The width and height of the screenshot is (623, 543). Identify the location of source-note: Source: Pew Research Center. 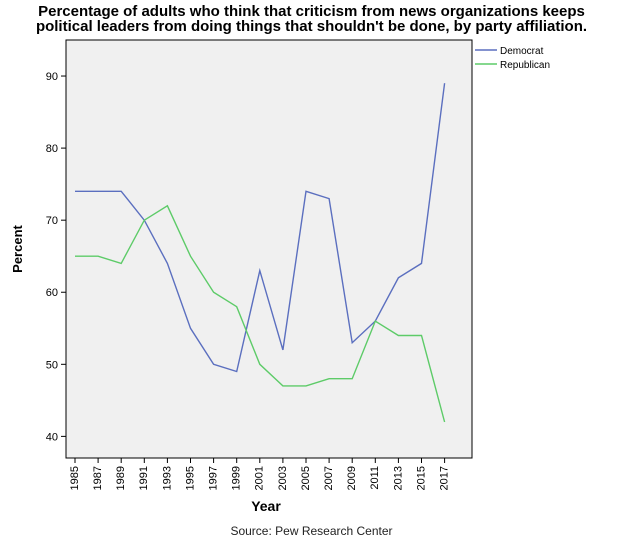
(311, 531).